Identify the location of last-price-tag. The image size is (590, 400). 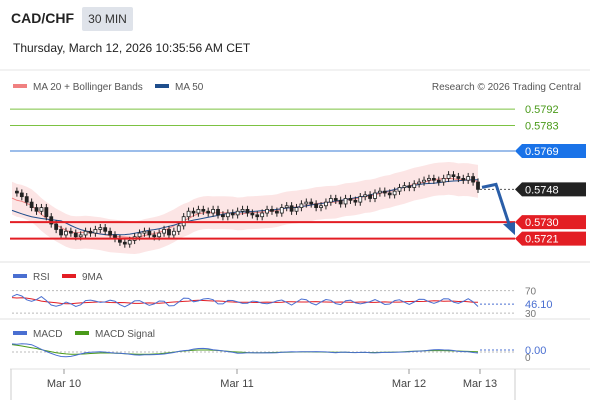
(550, 189).